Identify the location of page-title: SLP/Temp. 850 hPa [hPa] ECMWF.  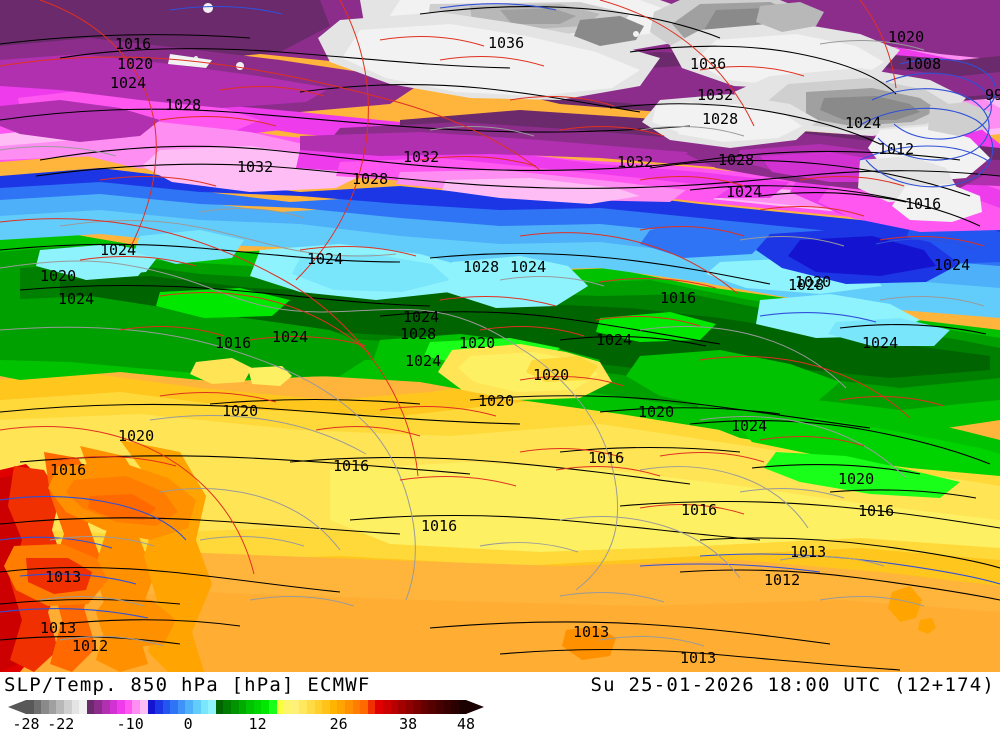
(187, 685).